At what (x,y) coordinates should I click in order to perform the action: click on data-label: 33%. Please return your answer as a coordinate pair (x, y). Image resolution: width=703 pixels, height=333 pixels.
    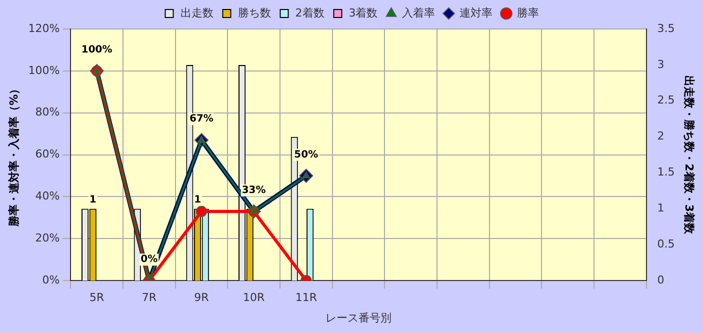
    Looking at the image, I should click on (254, 190).